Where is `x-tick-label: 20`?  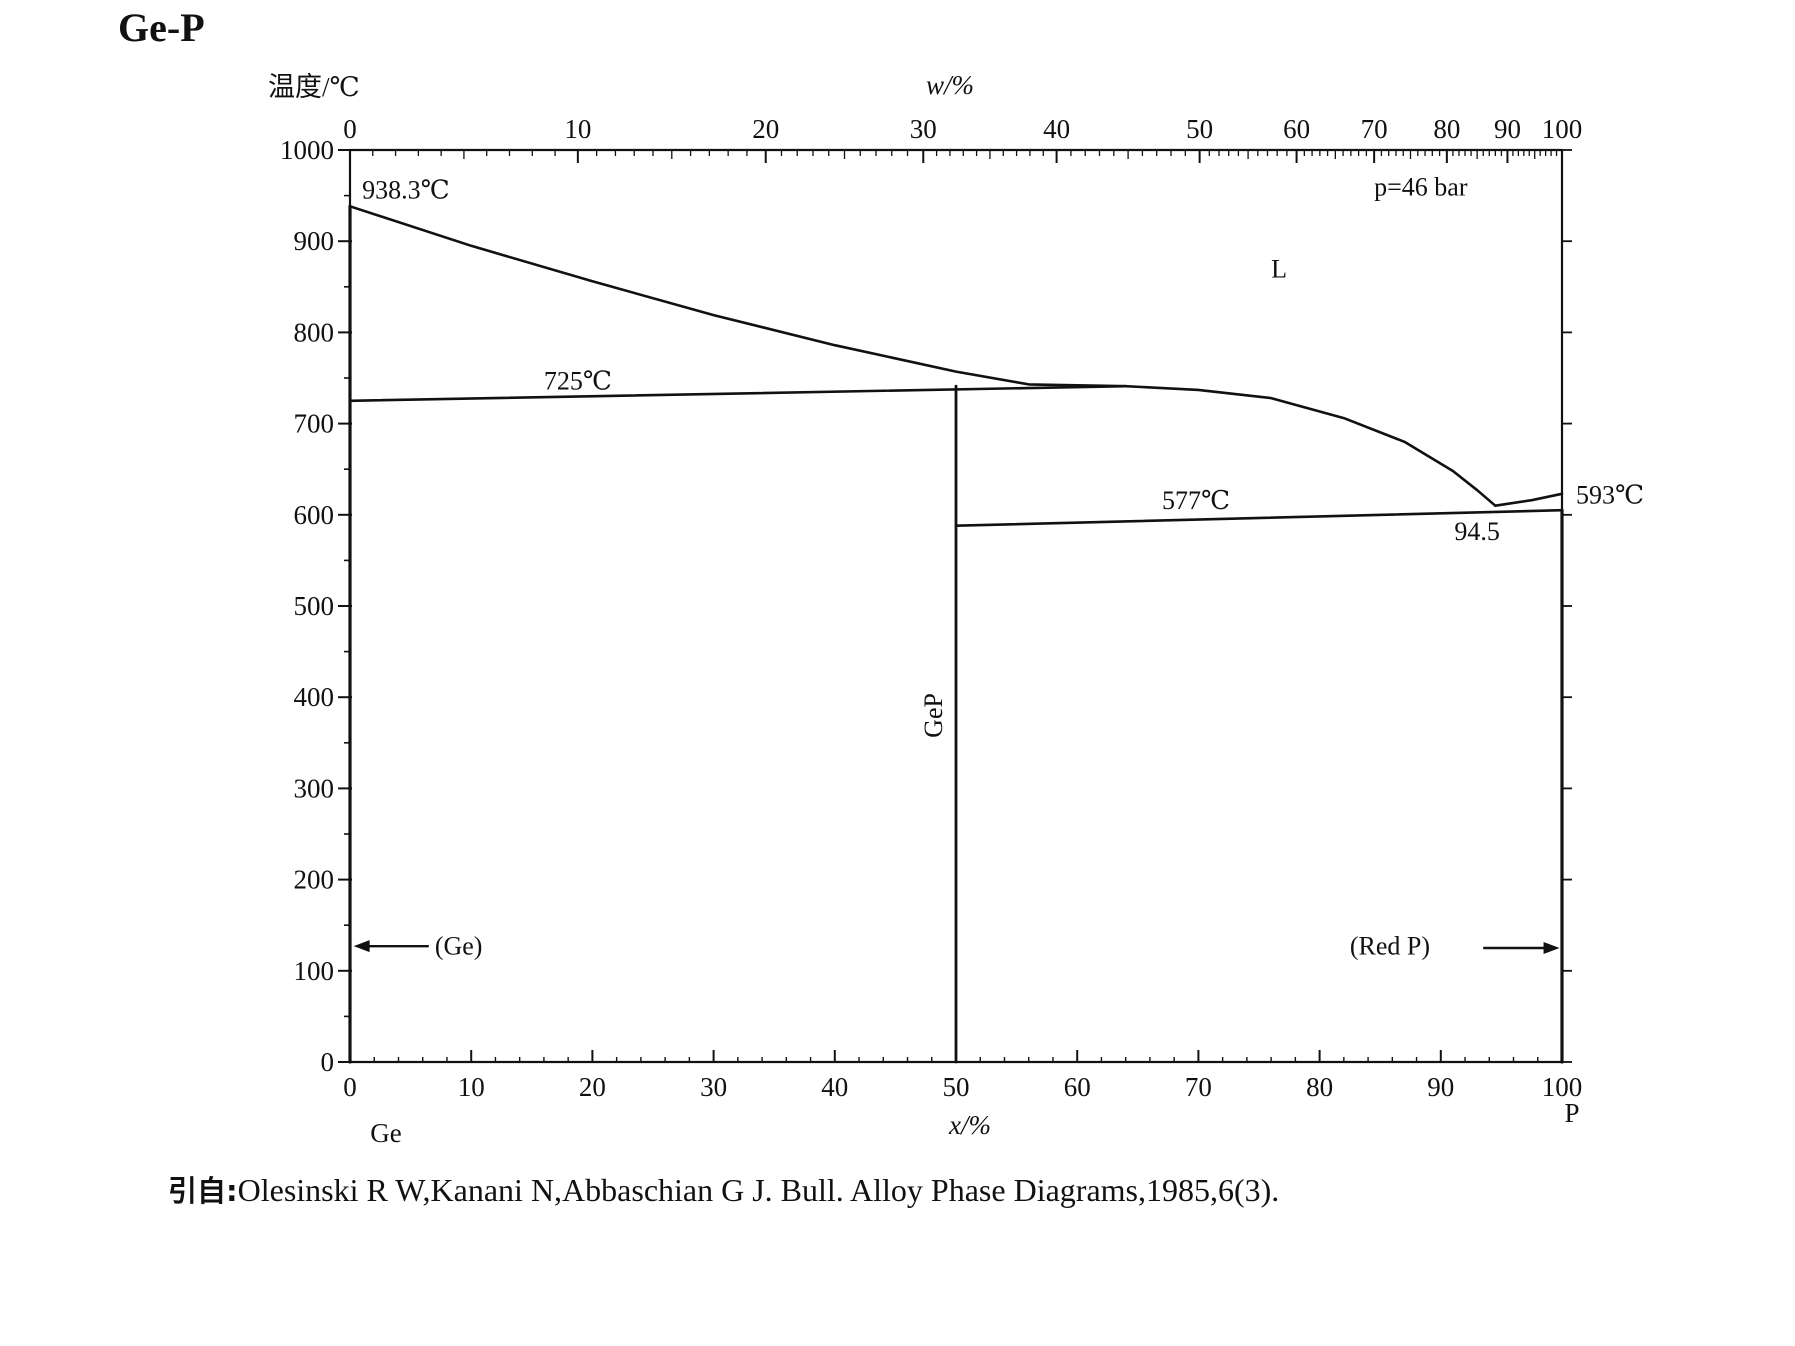
x-tick-label: 20 is located at coordinates (592, 1087).